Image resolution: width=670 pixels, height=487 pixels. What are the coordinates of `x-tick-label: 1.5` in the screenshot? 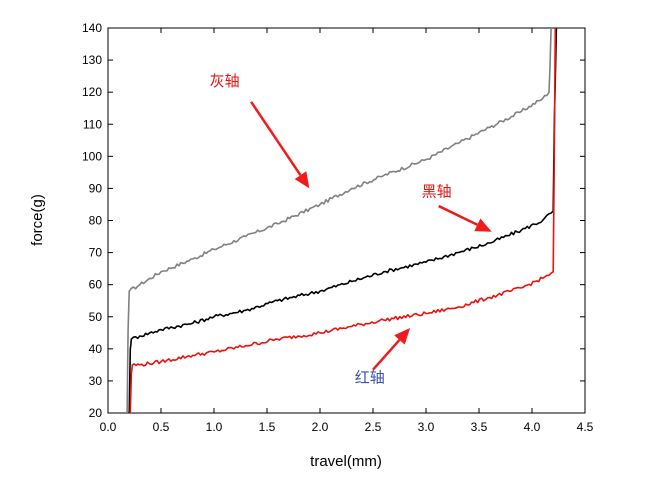 It's located at (267, 427).